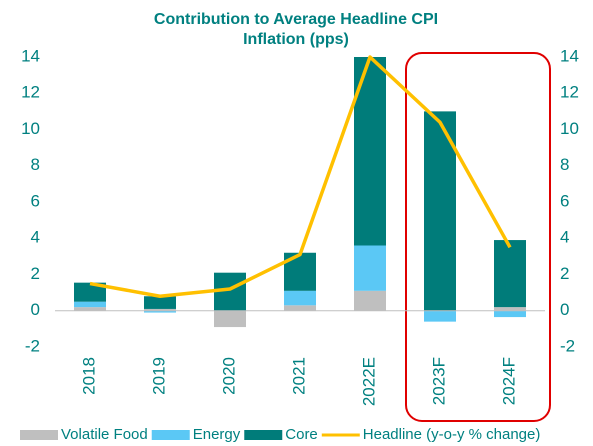  What do you see at coordinates (35, 273) in the screenshot?
I see `y-tick-label: 2` at bounding box center [35, 273].